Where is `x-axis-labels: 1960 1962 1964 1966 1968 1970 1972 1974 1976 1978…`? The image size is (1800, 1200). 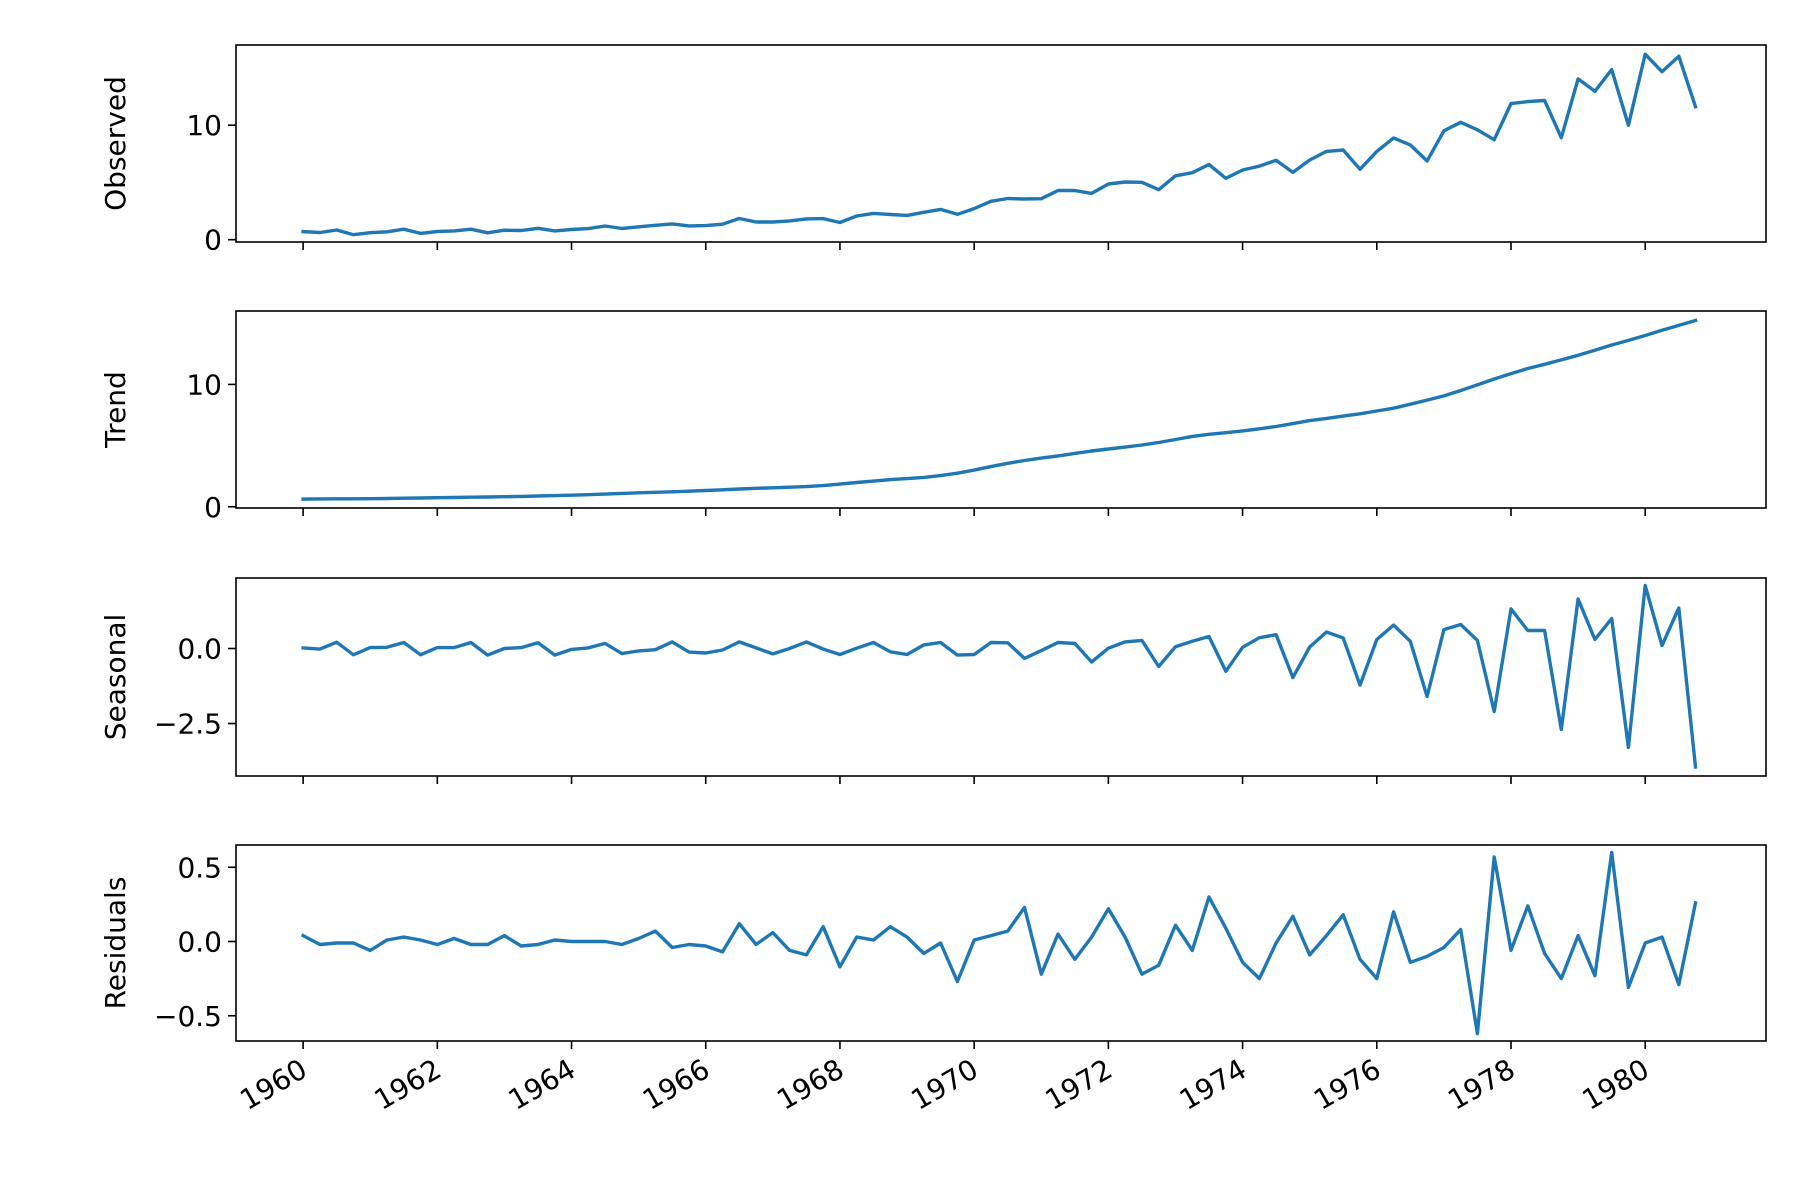
x-axis-labels: 1960 1962 1964 1966 1968 1970 1972 1974 1976 1978… is located at coordinates (944, 1084).